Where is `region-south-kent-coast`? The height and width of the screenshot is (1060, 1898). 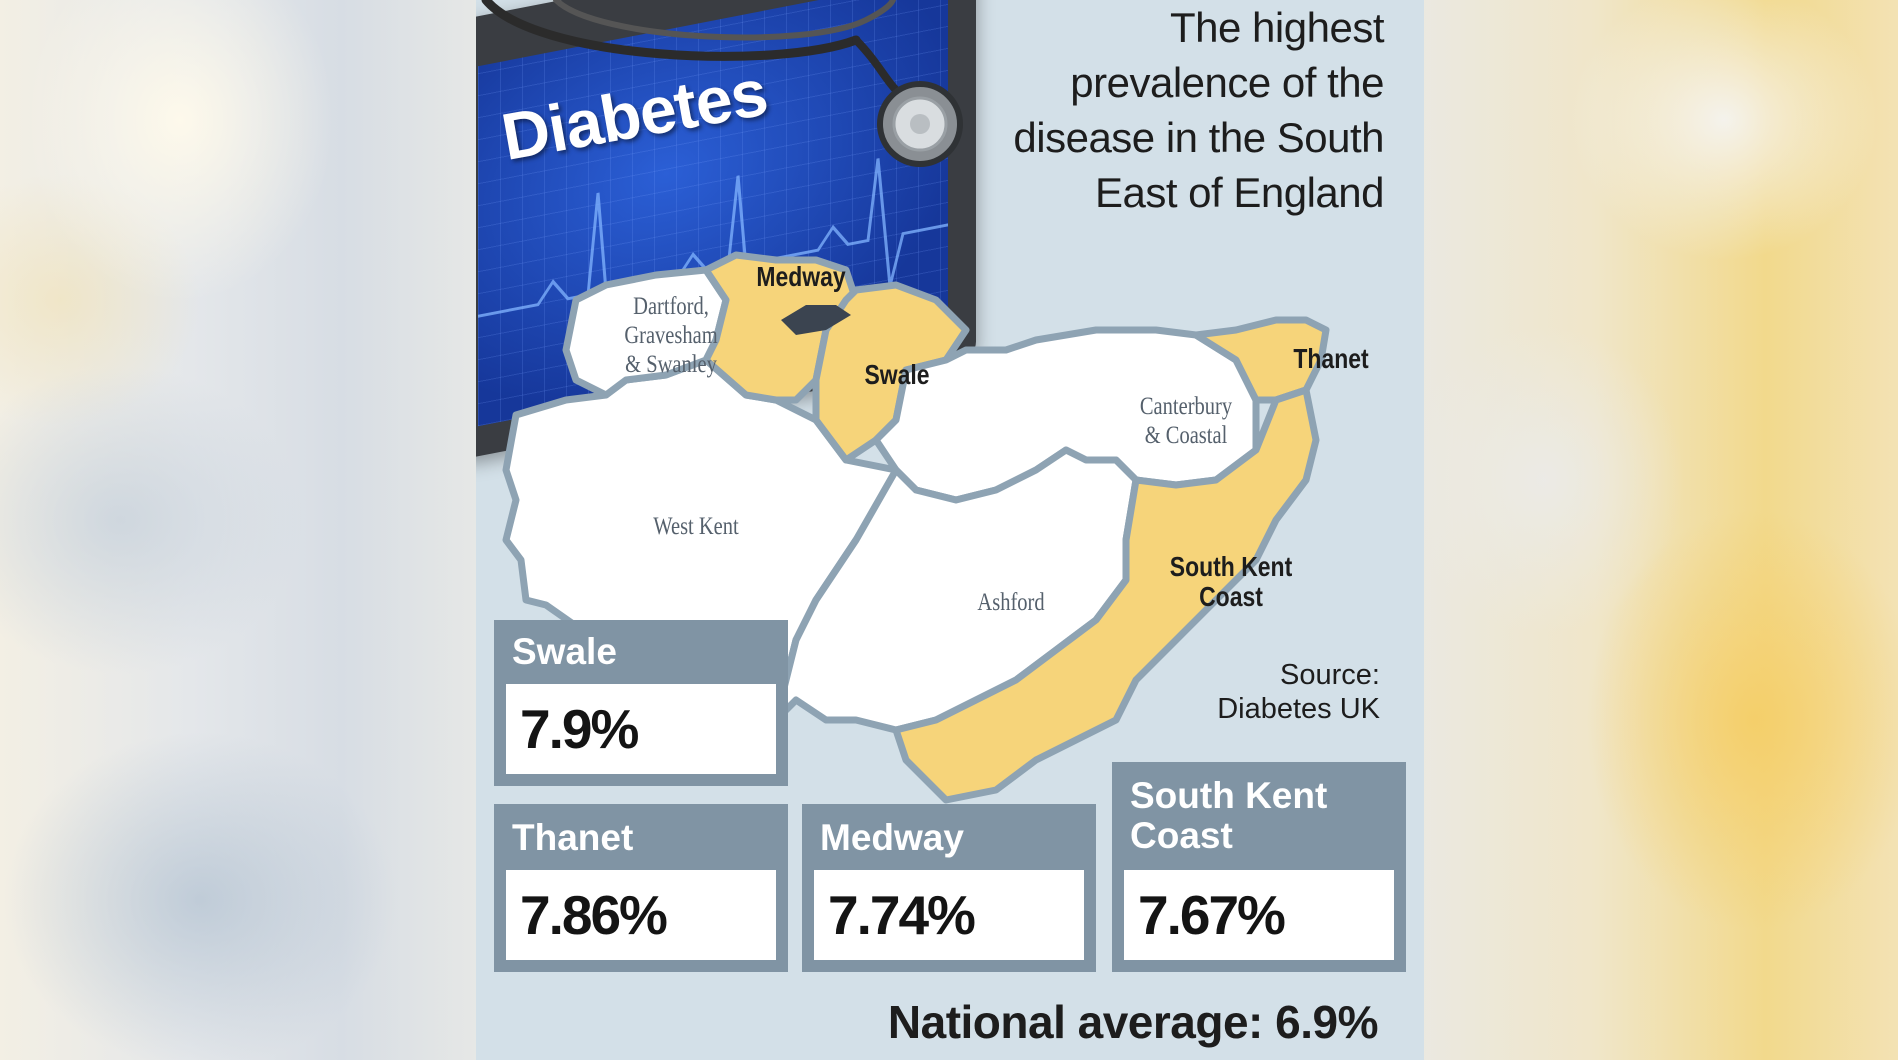
region-south-kent-coast is located at coordinates (1106, 595).